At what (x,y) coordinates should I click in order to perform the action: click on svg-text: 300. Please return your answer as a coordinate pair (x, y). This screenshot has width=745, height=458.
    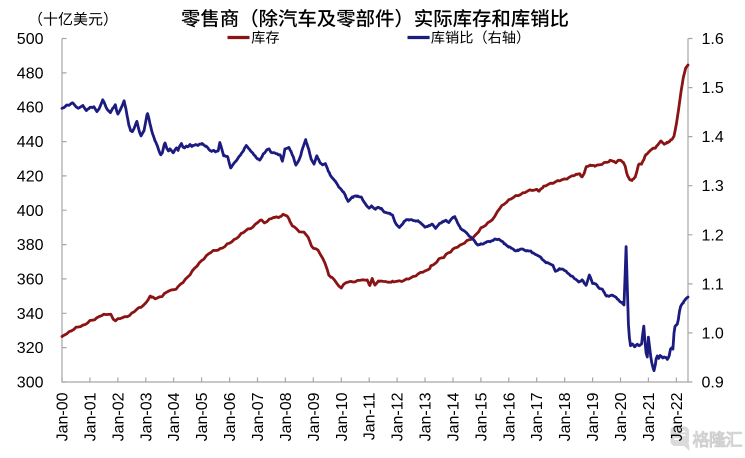
    Looking at the image, I should click on (30, 383).